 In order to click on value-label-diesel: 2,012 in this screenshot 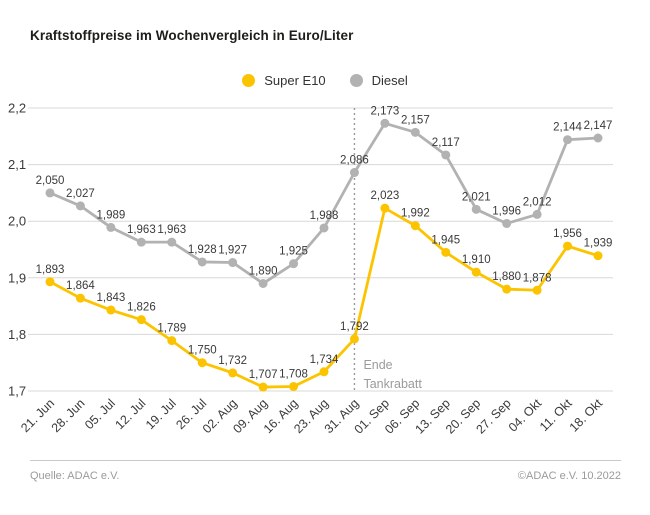, I will do `click(537, 202)`.